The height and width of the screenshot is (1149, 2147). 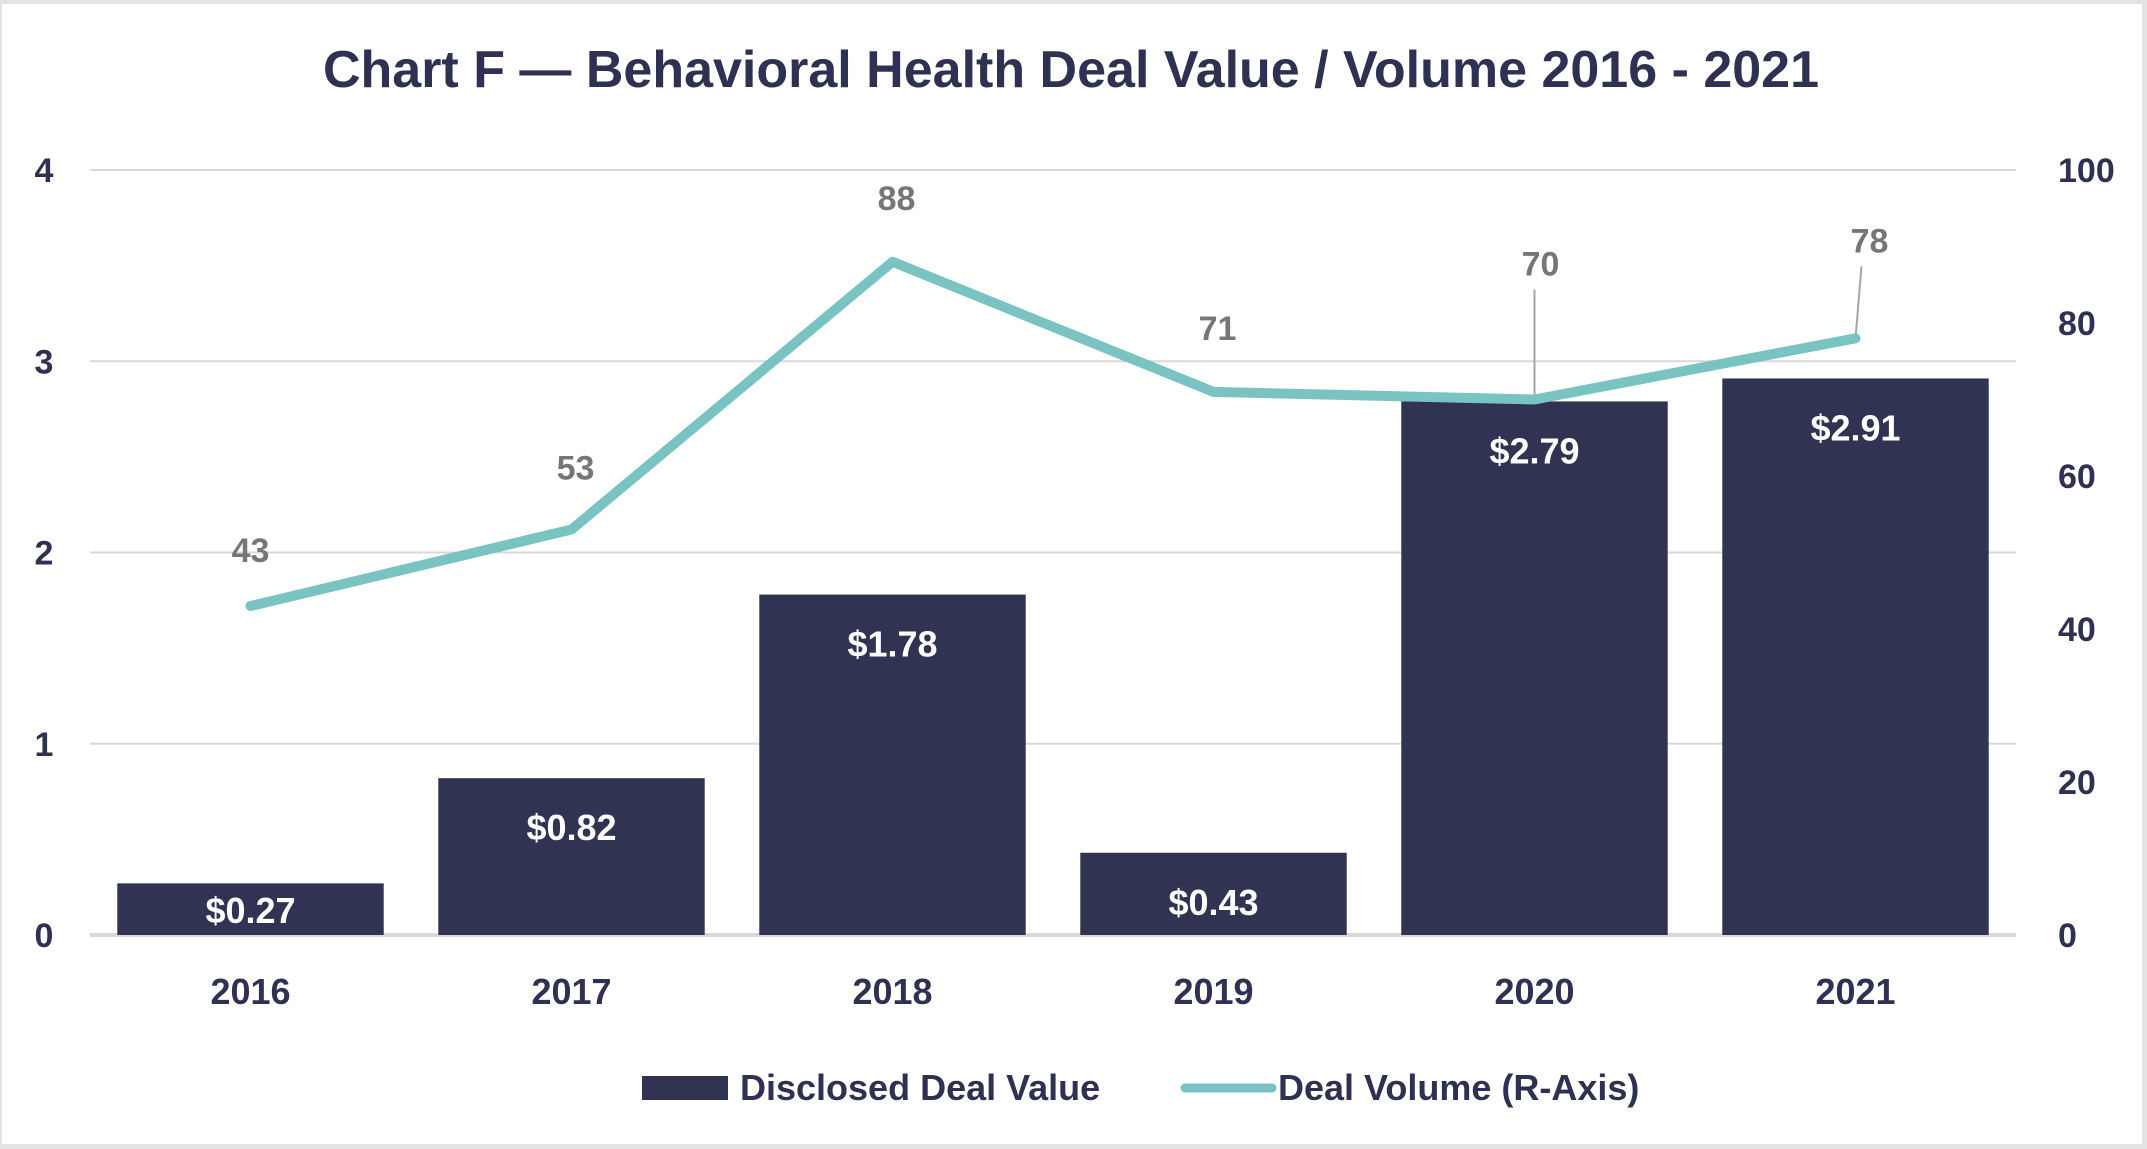 What do you see at coordinates (1858, 302) in the screenshot?
I see `leader-line` at bounding box center [1858, 302].